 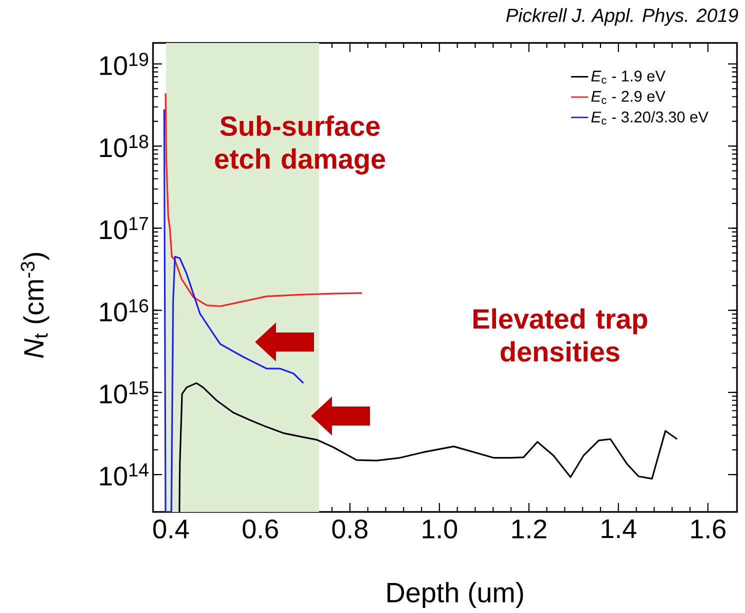 What do you see at coordinates (619, 528) in the screenshot?
I see `x-tick-label: 1.4` at bounding box center [619, 528].